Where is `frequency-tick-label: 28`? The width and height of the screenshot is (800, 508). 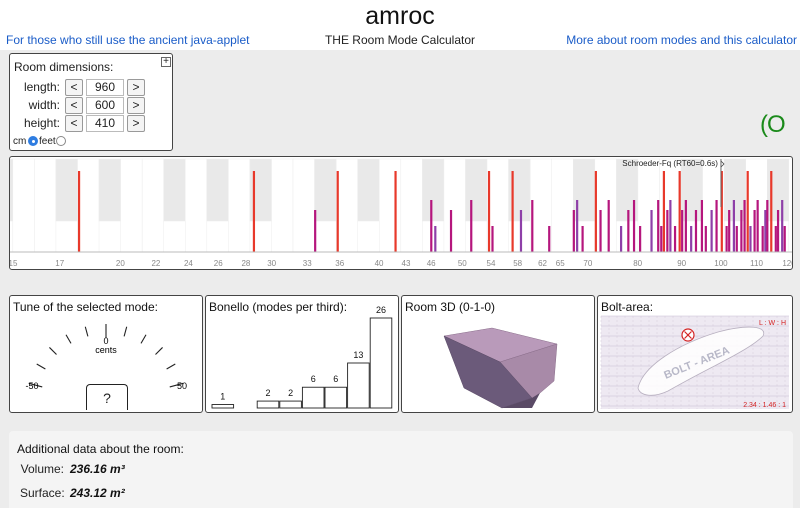 frequency-tick-label: 28 is located at coordinates (245, 263).